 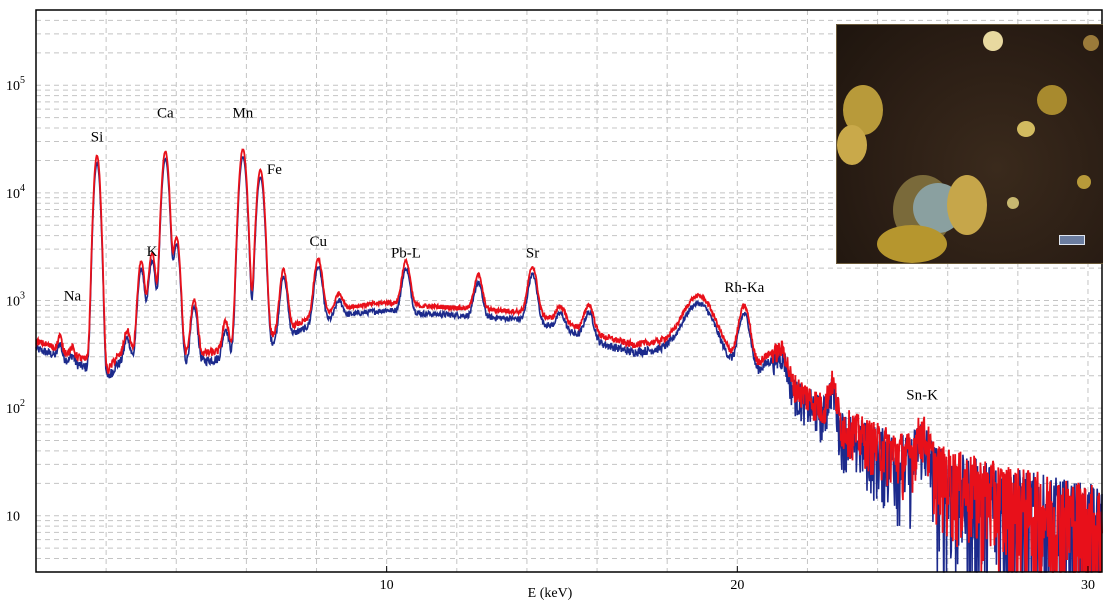 What do you see at coordinates (242, 114) in the screenshot?
I see `peak-label: Mn` at bounding box center [242, 114].